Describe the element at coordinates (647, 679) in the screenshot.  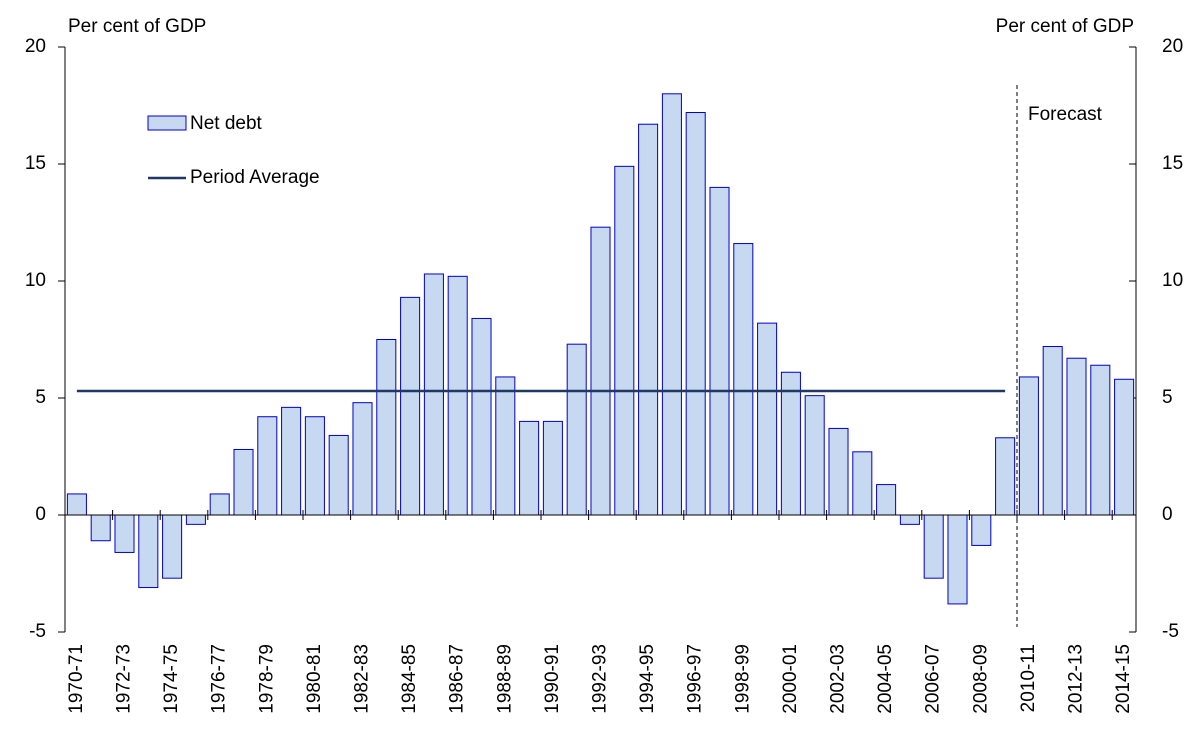
I see `x-tick-label: 1994-95` at that location.